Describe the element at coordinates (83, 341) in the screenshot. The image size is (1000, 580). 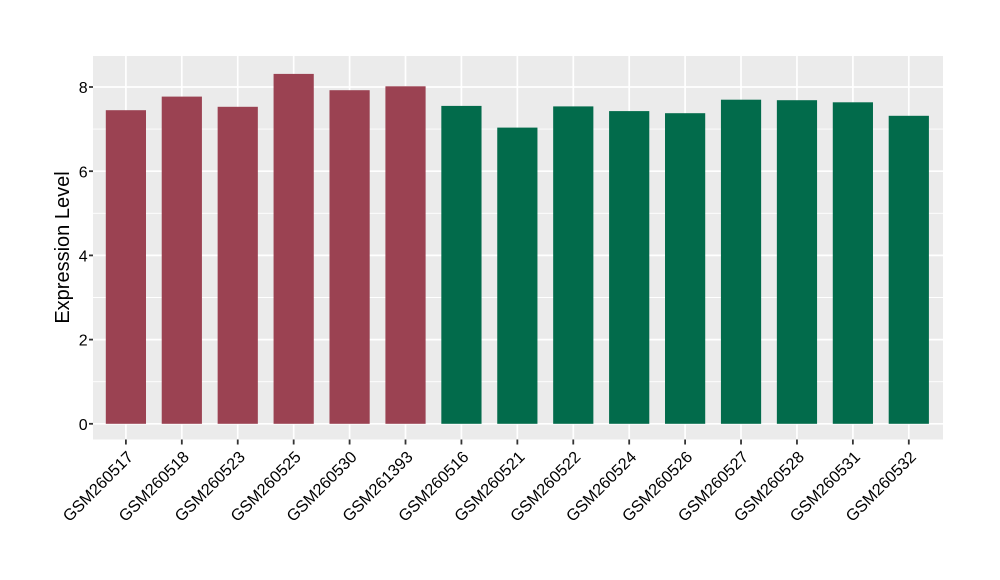
I see `svg-text: 2` at that location.